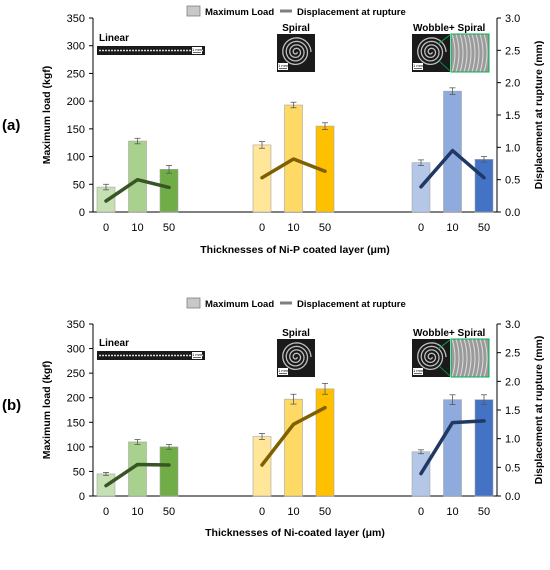 The image size is (550, 570). I want to click on panel-label: (b), so click(11, 405).